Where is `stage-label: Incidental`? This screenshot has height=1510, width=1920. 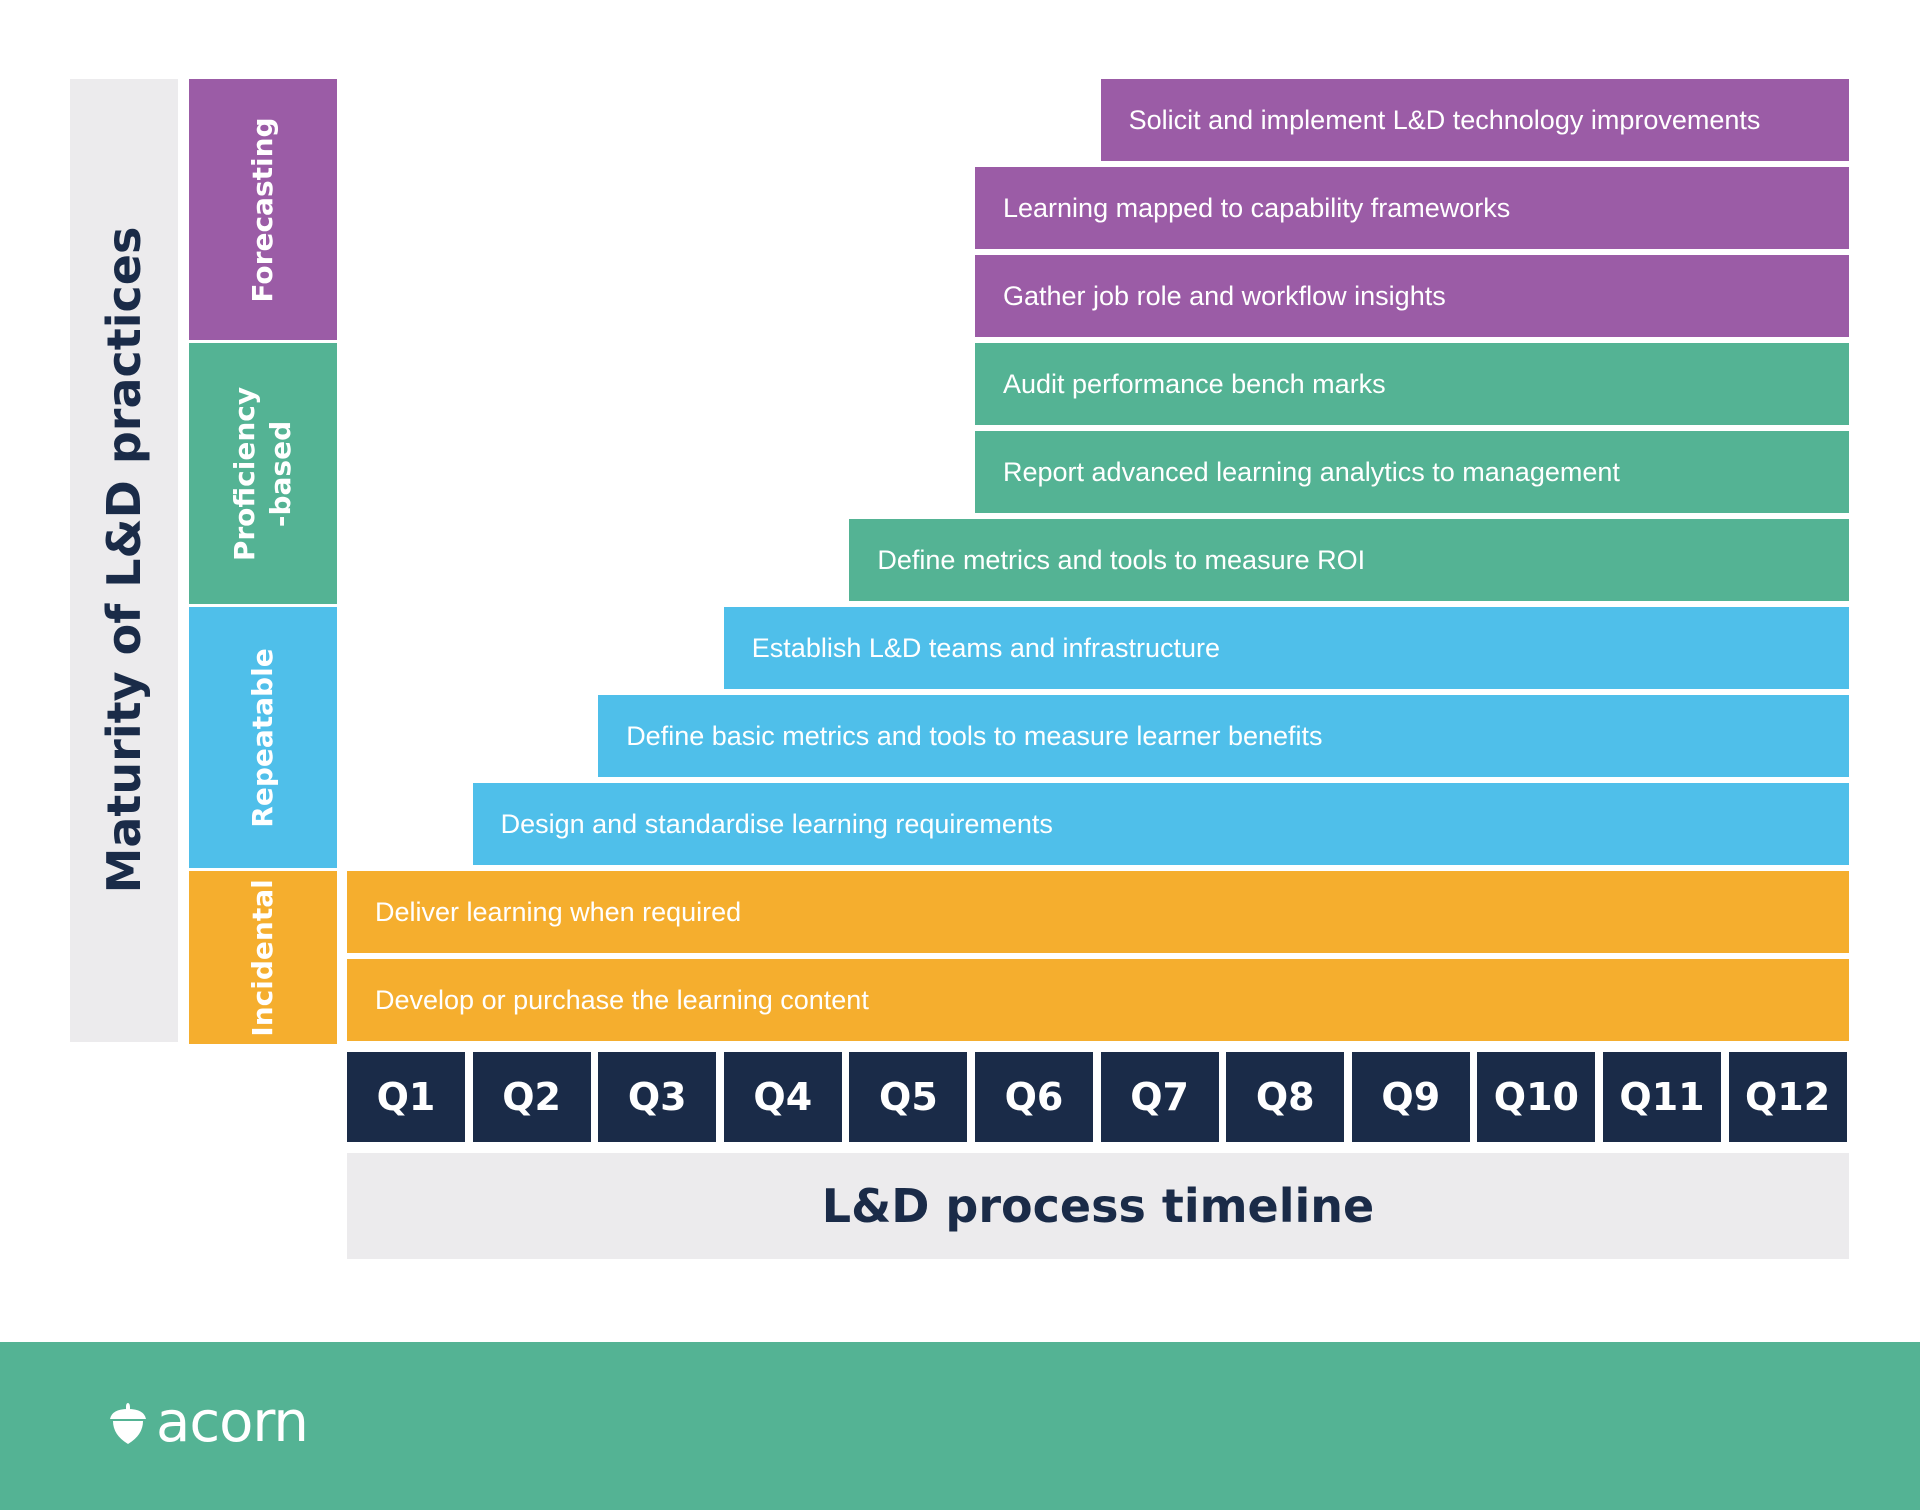 stage-label: Incidental is located at coordinates (262, 957).